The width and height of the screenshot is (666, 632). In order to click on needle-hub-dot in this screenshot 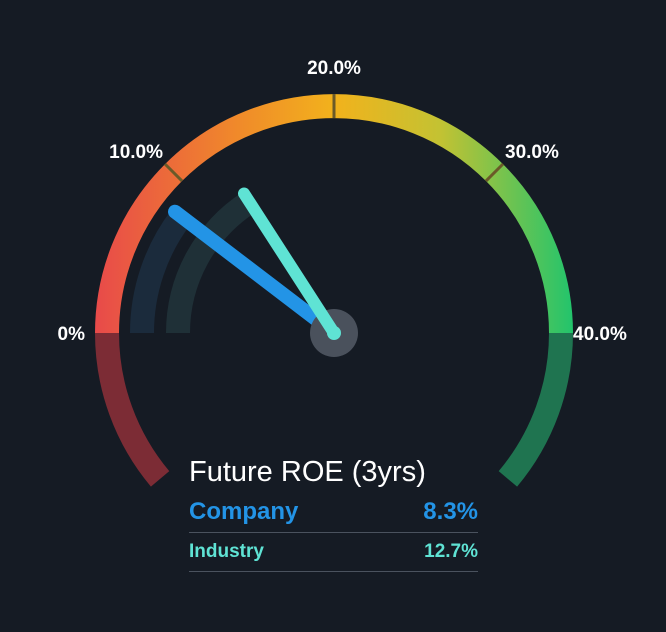, I will do `click(334, 333)`.